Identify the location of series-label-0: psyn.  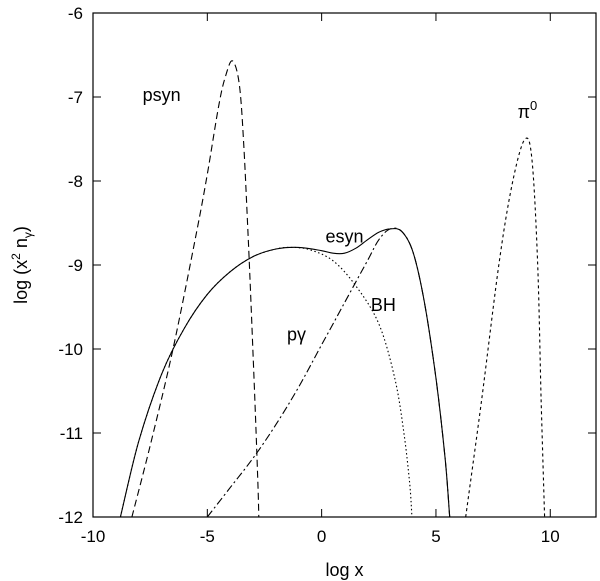
(162, 95).